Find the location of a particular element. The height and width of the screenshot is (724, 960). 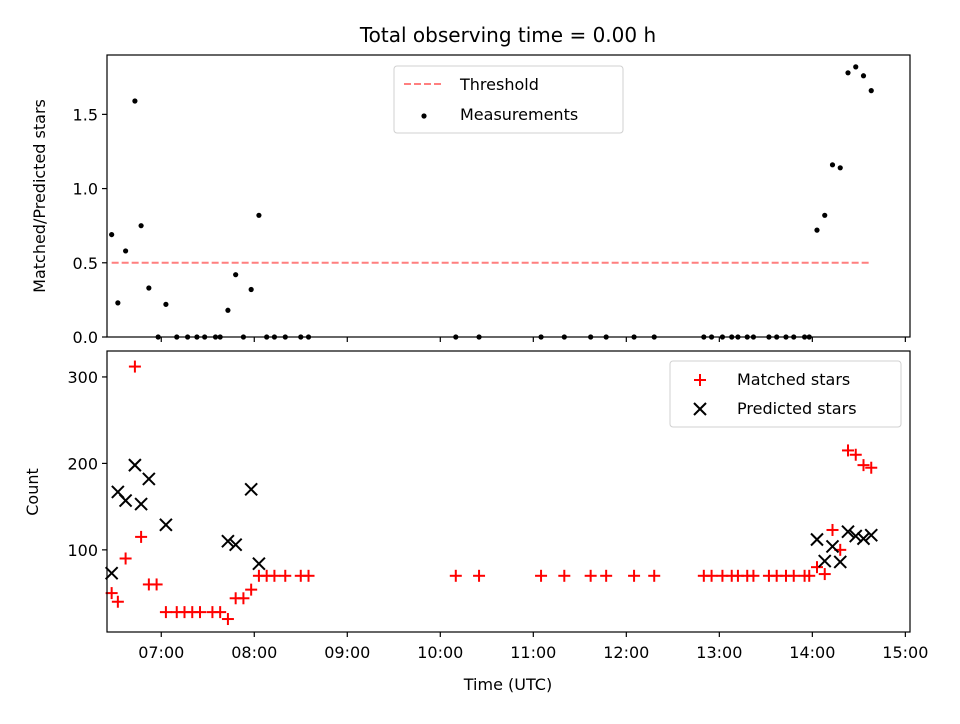

bottom-legend-predicted-label: Predicted stars is located at coordinates (797, 408).